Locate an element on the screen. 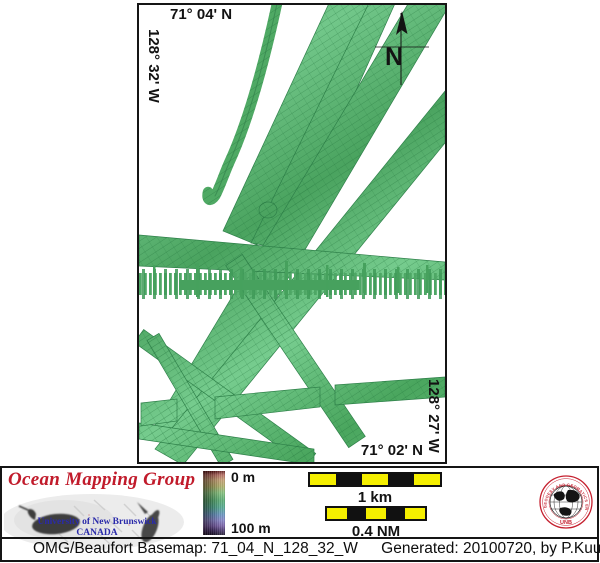  seal-unb-text: UNB is located at coordinates (566, 523).